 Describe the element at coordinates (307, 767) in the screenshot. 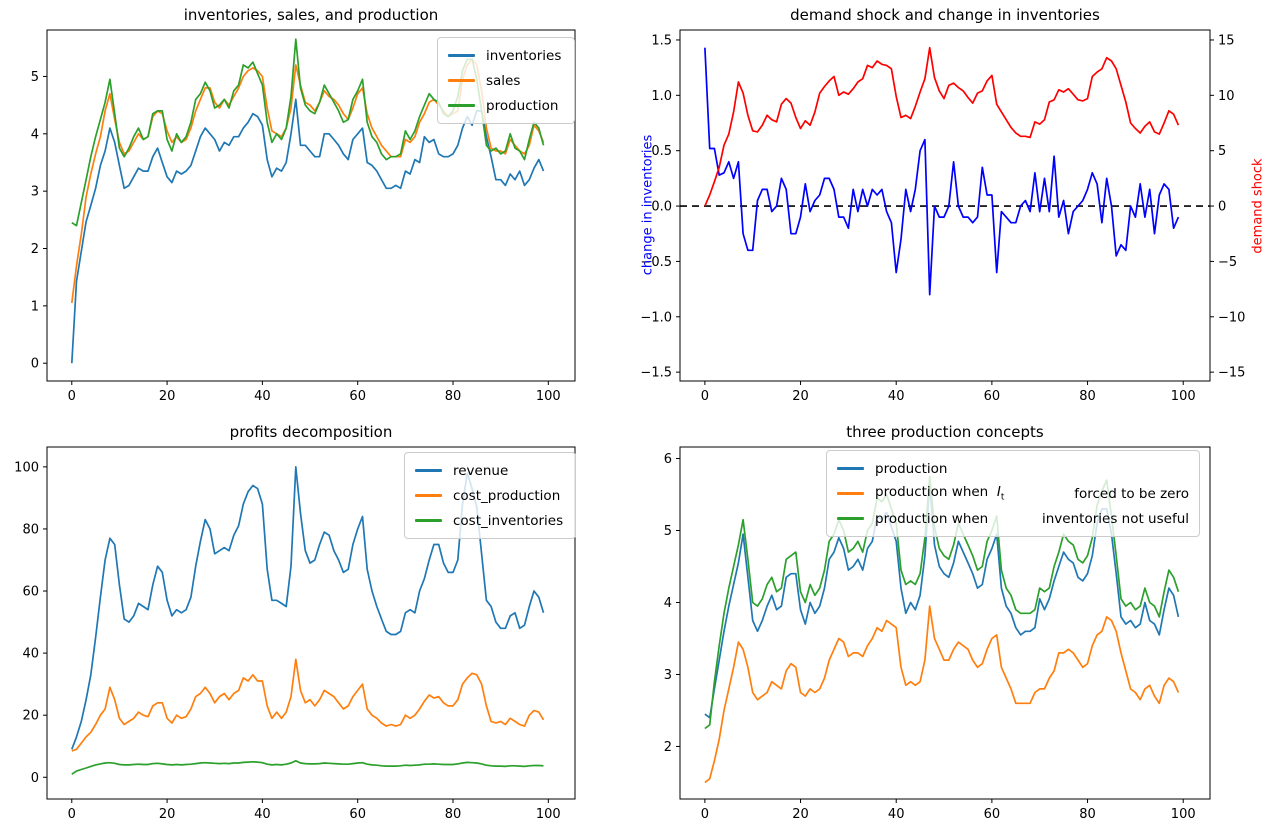

I see `cost-inventories-line` at that location.